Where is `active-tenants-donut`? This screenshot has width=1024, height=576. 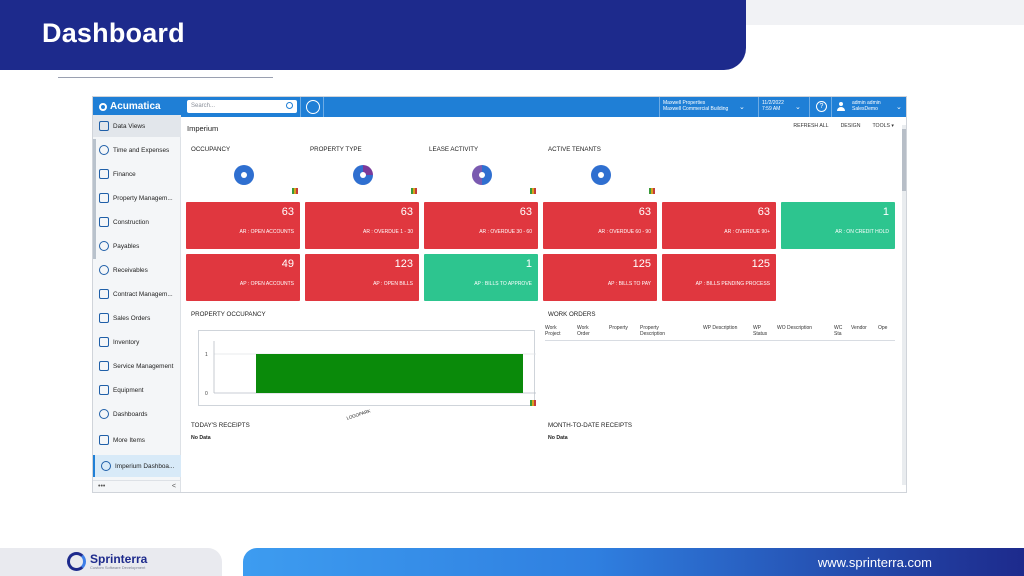
active-tenants-donut is located at coordinates (601, 175).